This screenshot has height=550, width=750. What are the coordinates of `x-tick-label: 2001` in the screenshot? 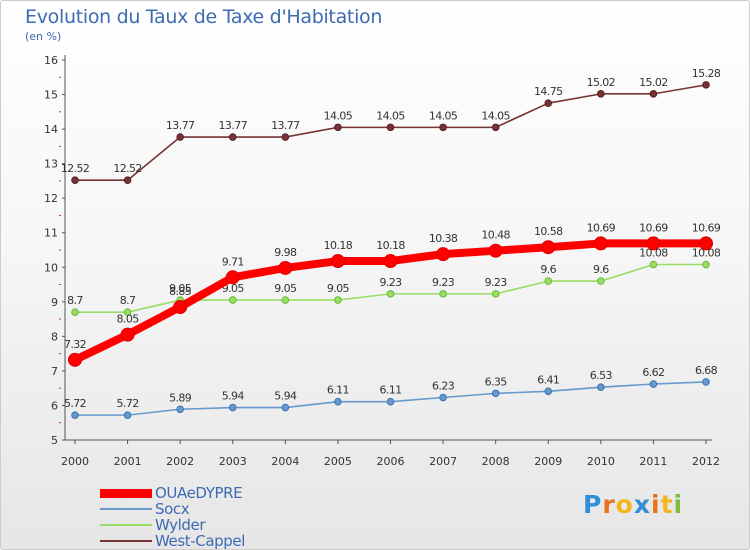 It's located at (128, 461).